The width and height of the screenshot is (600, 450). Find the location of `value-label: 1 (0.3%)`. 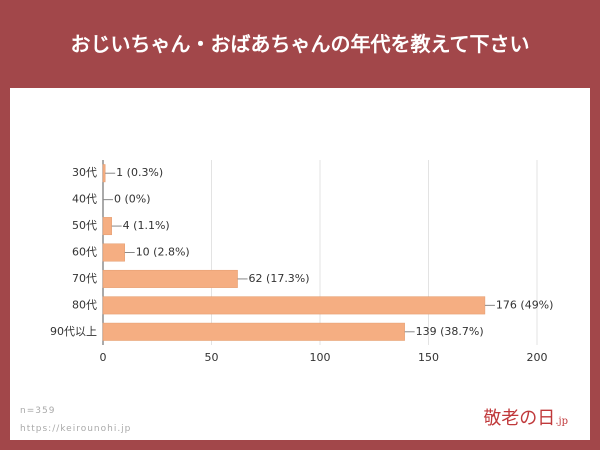

value-label: 1 (0.3%) is located at coordinates (139, 172).